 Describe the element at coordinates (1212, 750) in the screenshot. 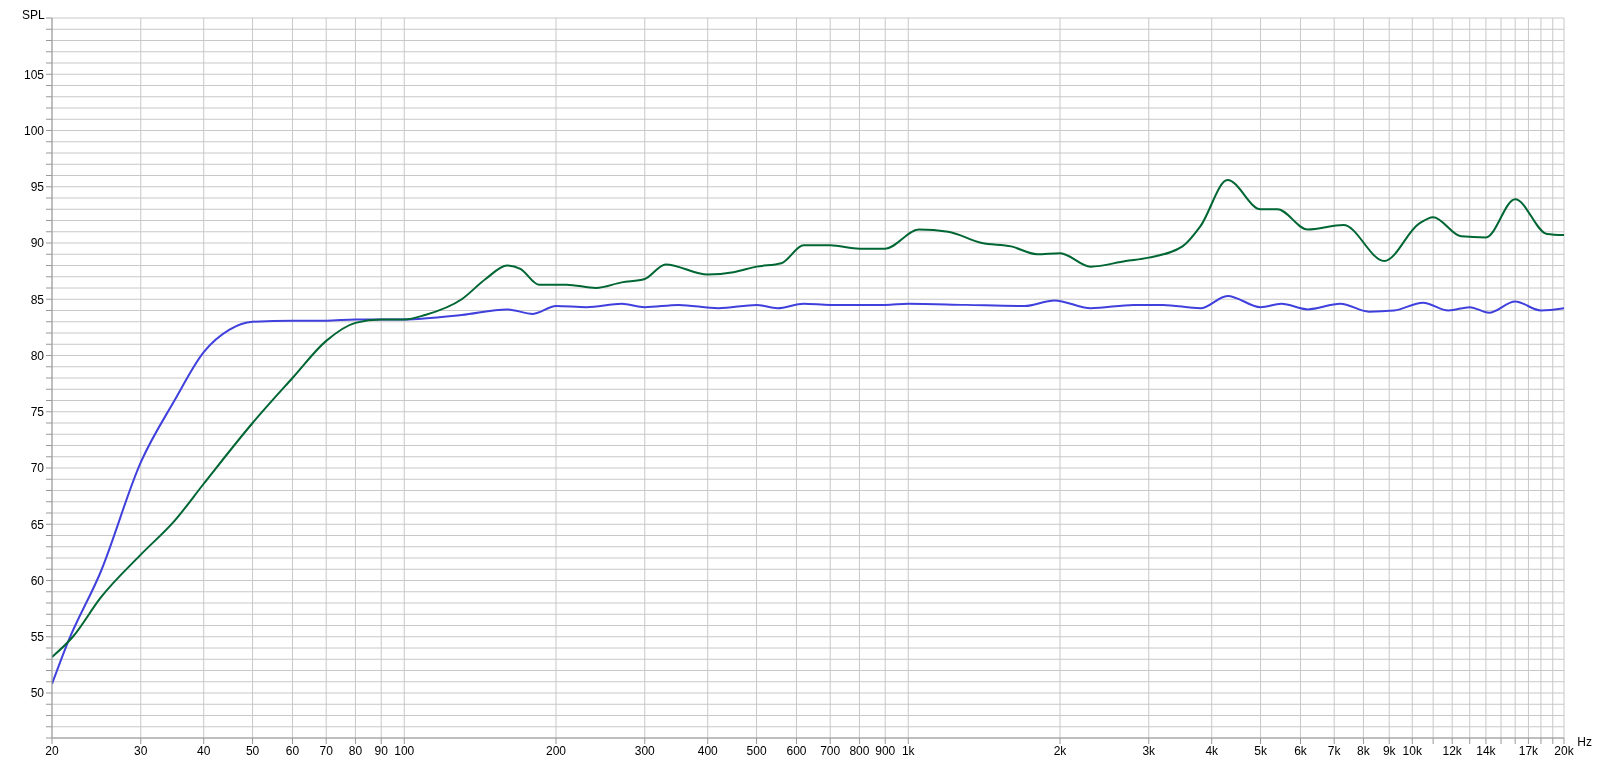

I see `x-tick-label: 4k` at that location.